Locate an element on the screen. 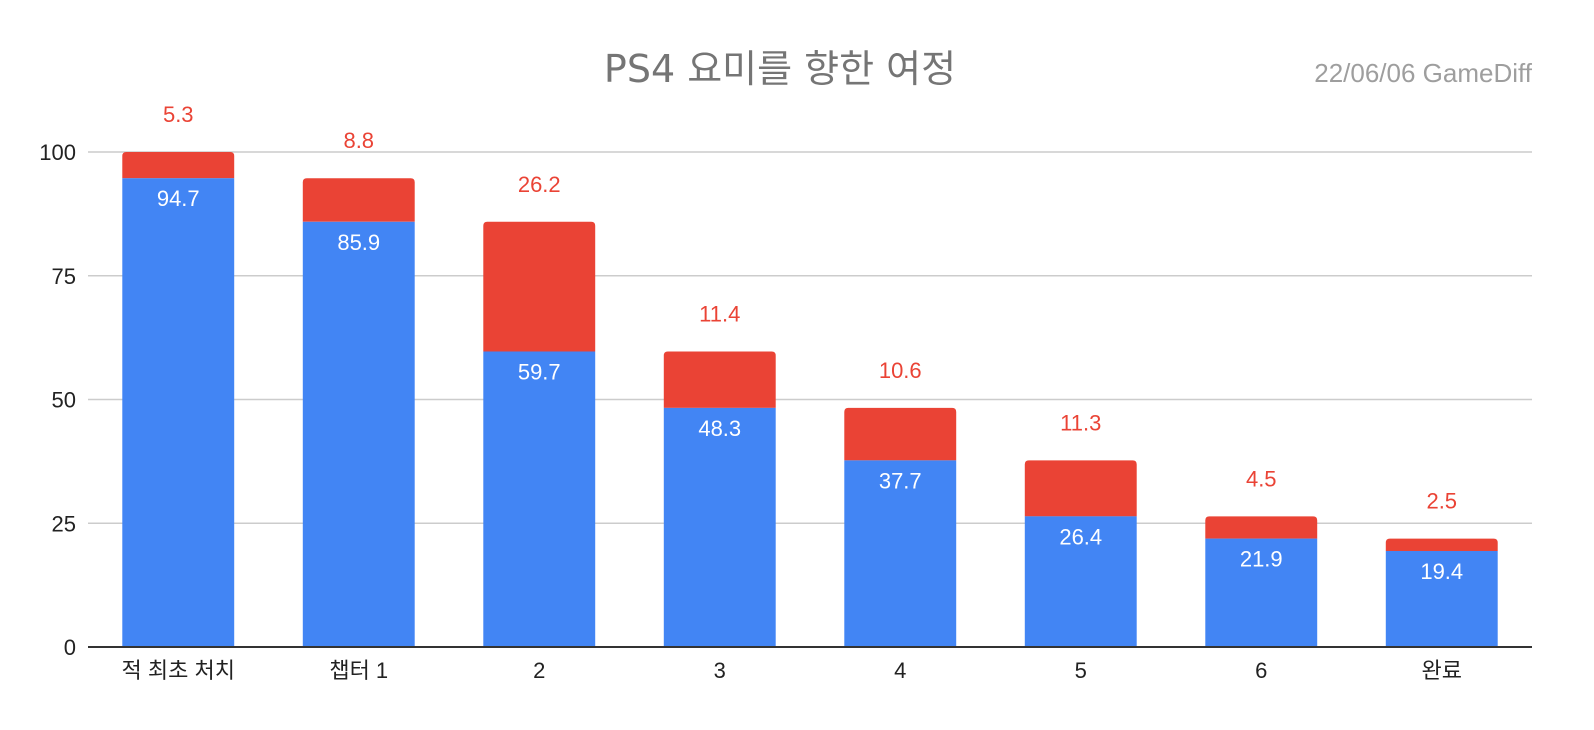 The image size is (1594, 730). data-label: 11.4 is located at coordinates (719, 313).